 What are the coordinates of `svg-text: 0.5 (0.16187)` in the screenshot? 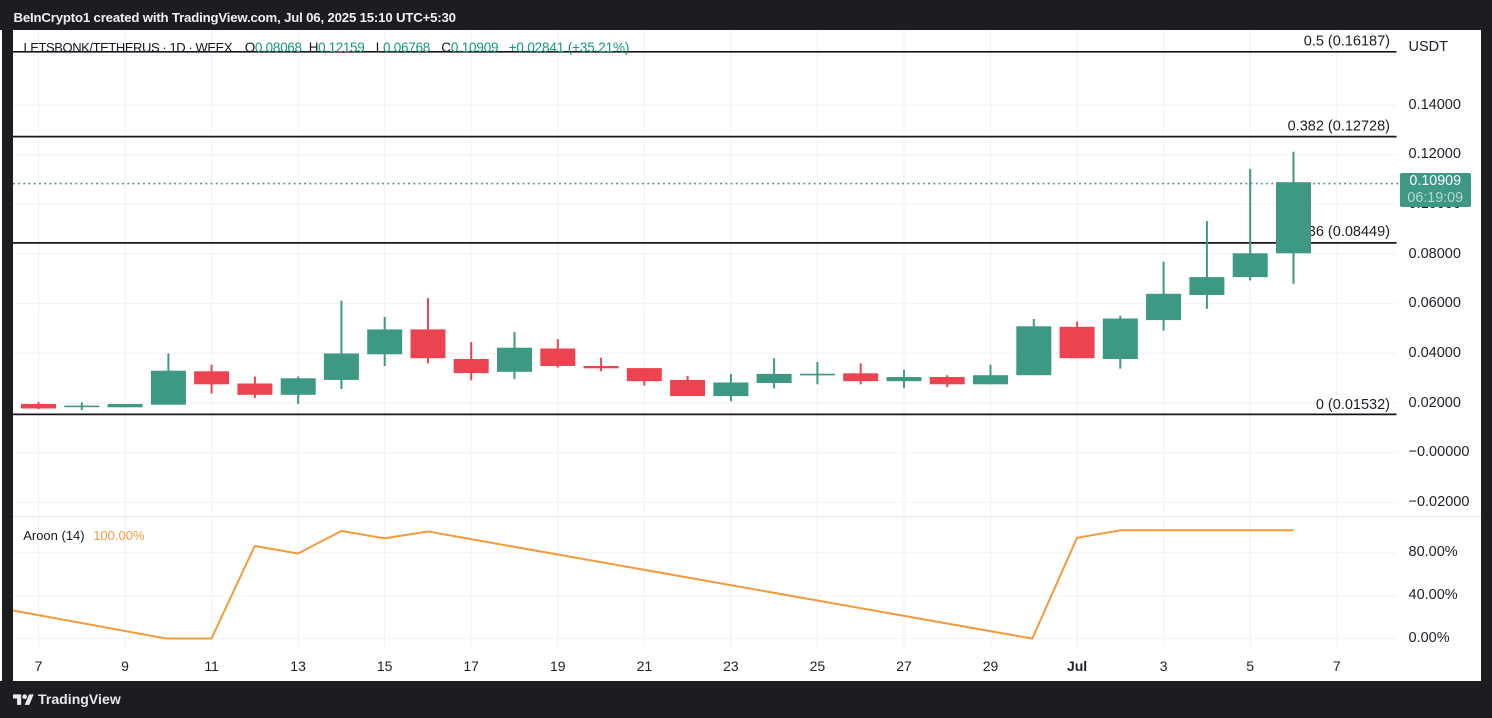 It's located at (1347, 42).